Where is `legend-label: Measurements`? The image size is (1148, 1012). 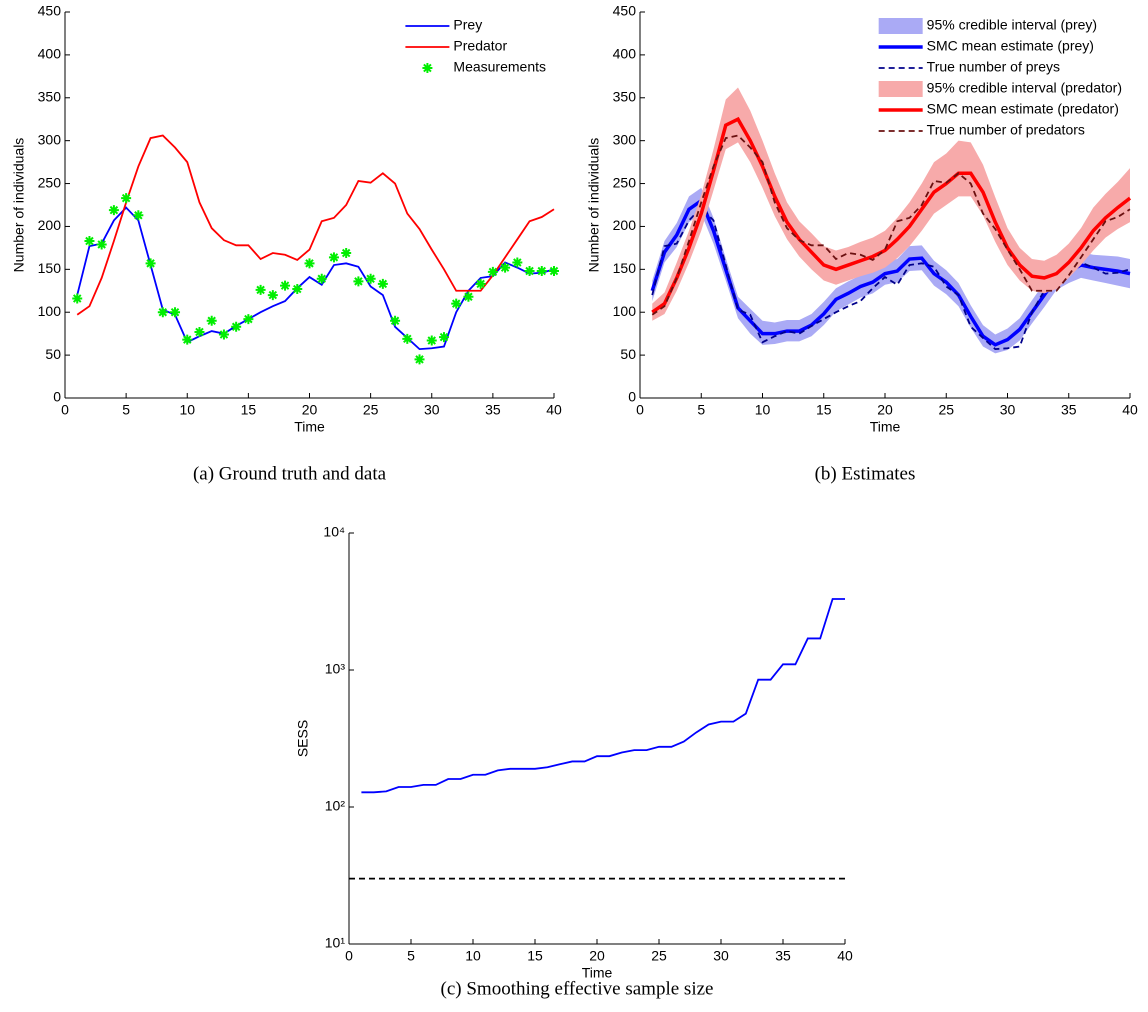 legend-label: Measurements is located at coordinates (499, 67).